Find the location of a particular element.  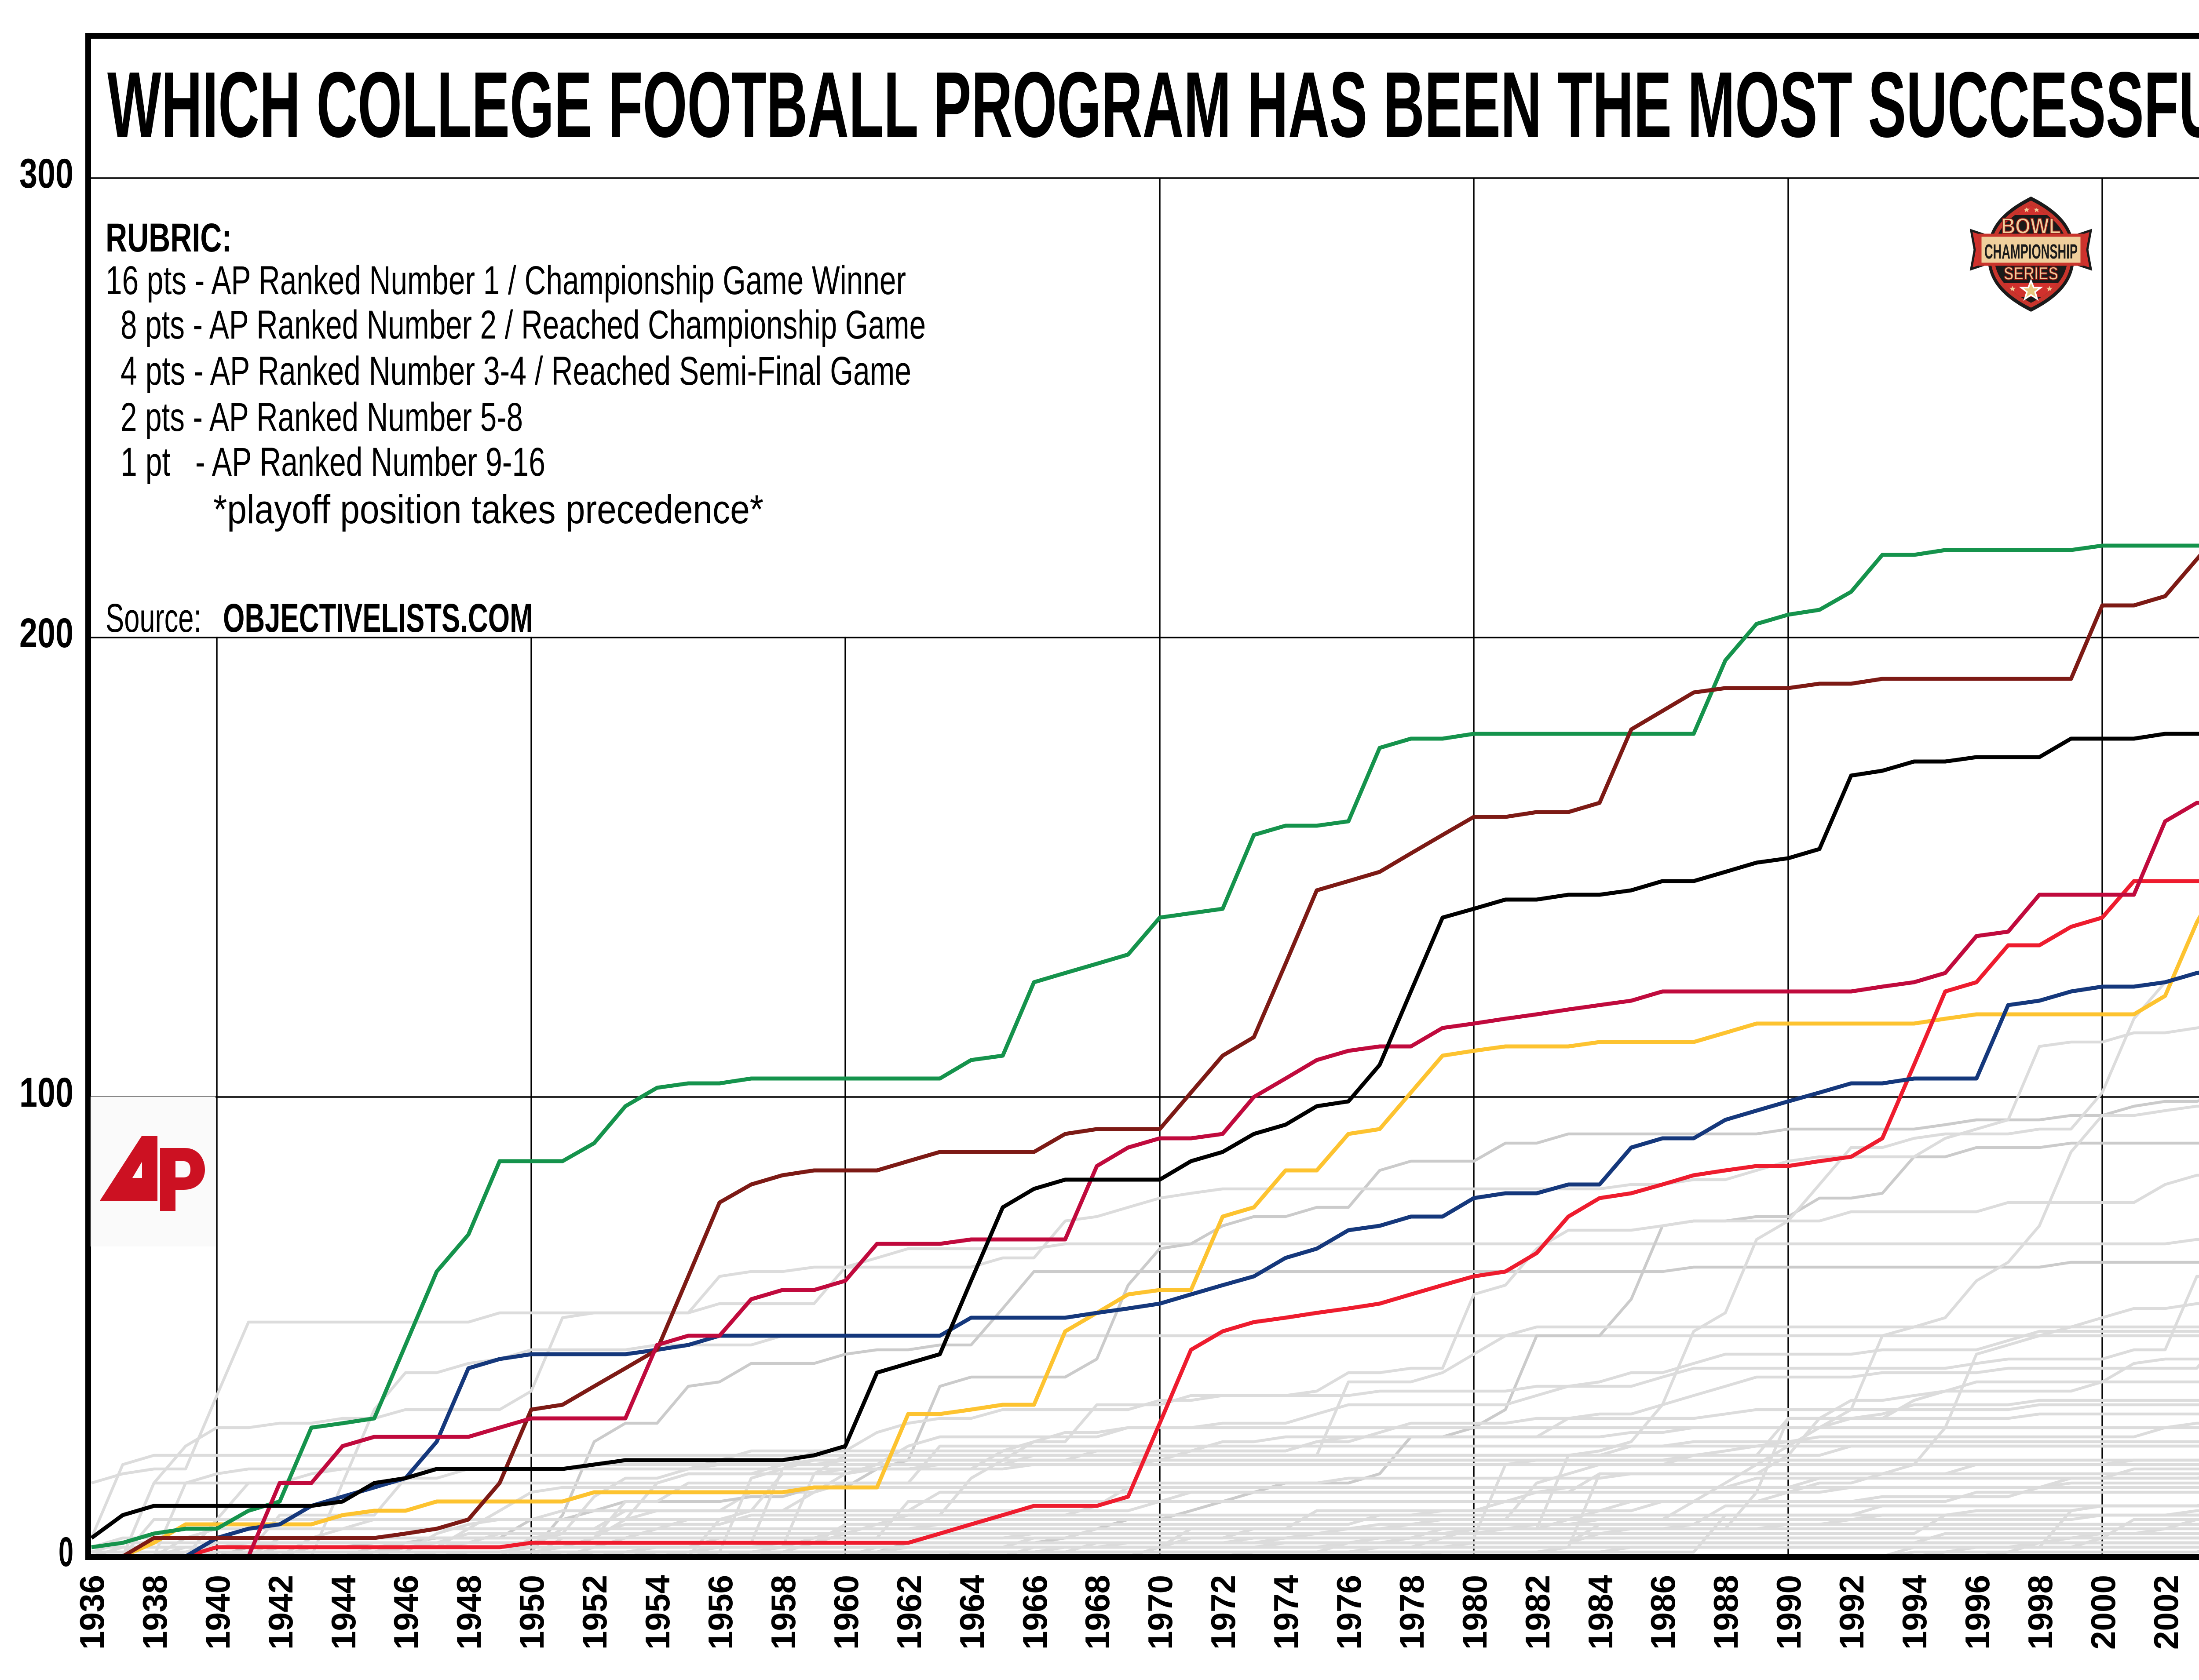

svg-text: 2 pts - AP Ranked Number 5-8 is located at coordinates (322, 418).